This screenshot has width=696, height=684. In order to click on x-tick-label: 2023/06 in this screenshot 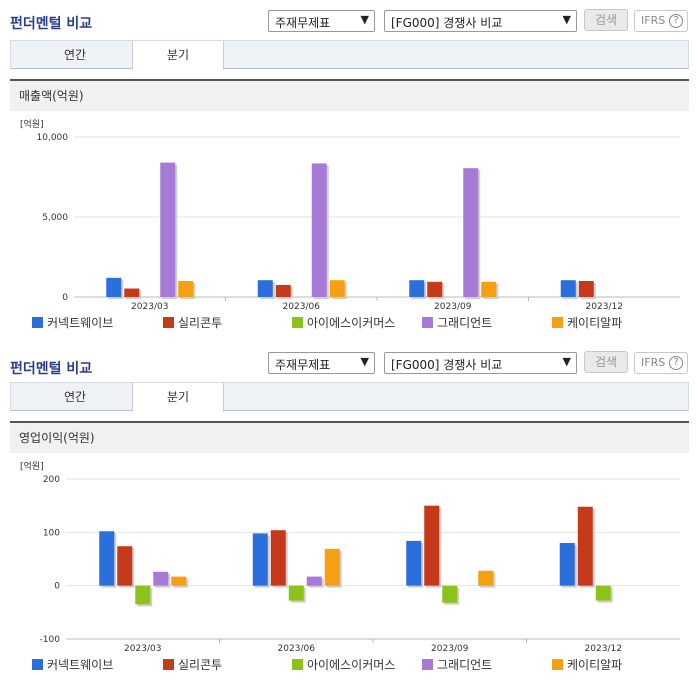, I will do `click(297, 649)`.